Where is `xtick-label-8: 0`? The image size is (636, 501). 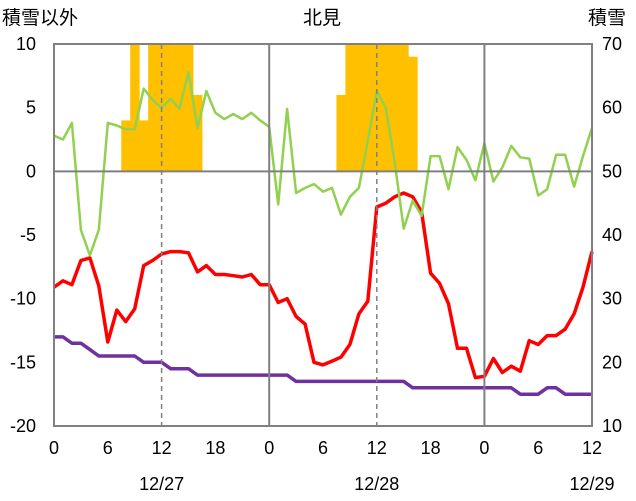 xtick-label-8: 0 is located at coordinates (484, 448).